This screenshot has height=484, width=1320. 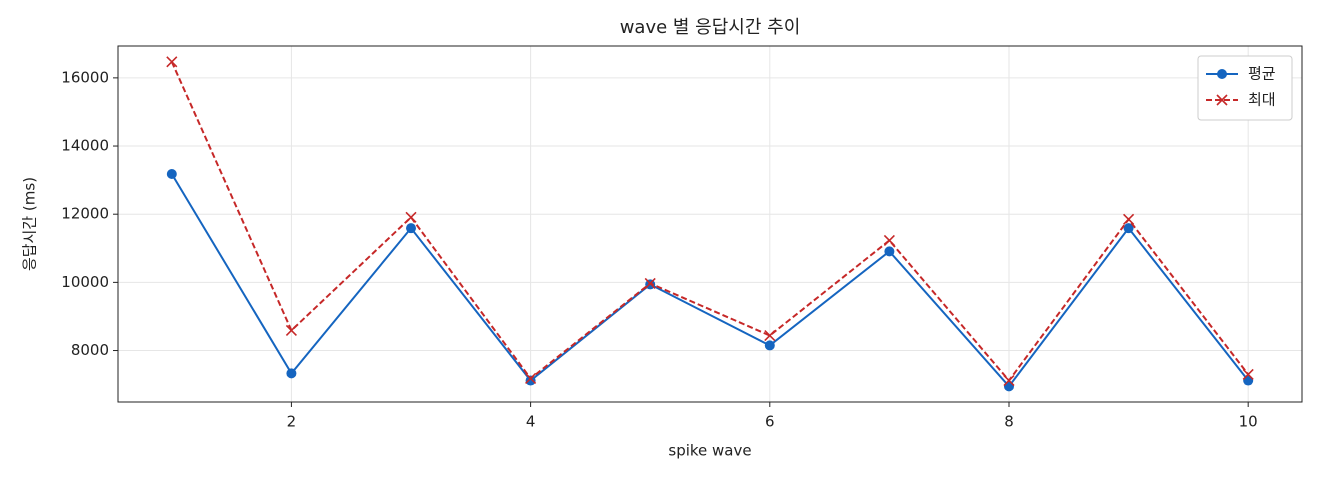 What do you see at coordinates (1245, 88) in the screenshot?
I see `legend-box` at bounding box center [1245, 88].